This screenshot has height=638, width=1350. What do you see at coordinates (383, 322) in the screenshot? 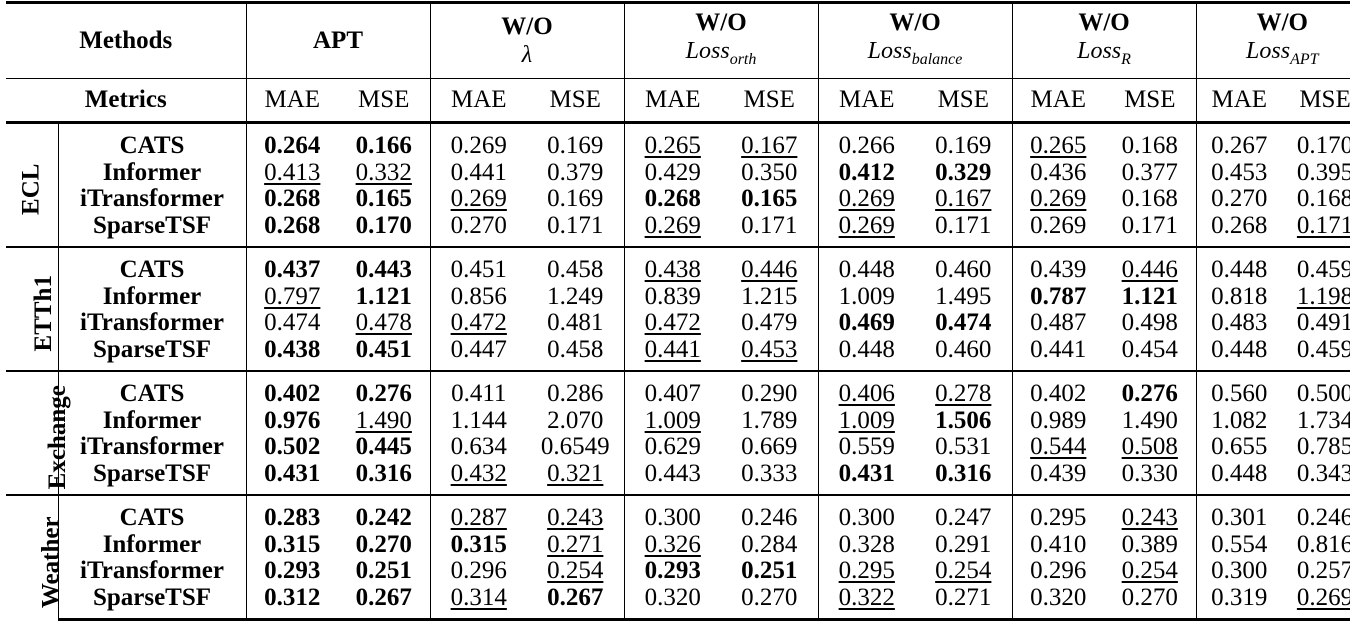
I see `metric-value: 0.478` at bounding box center [383, 322].